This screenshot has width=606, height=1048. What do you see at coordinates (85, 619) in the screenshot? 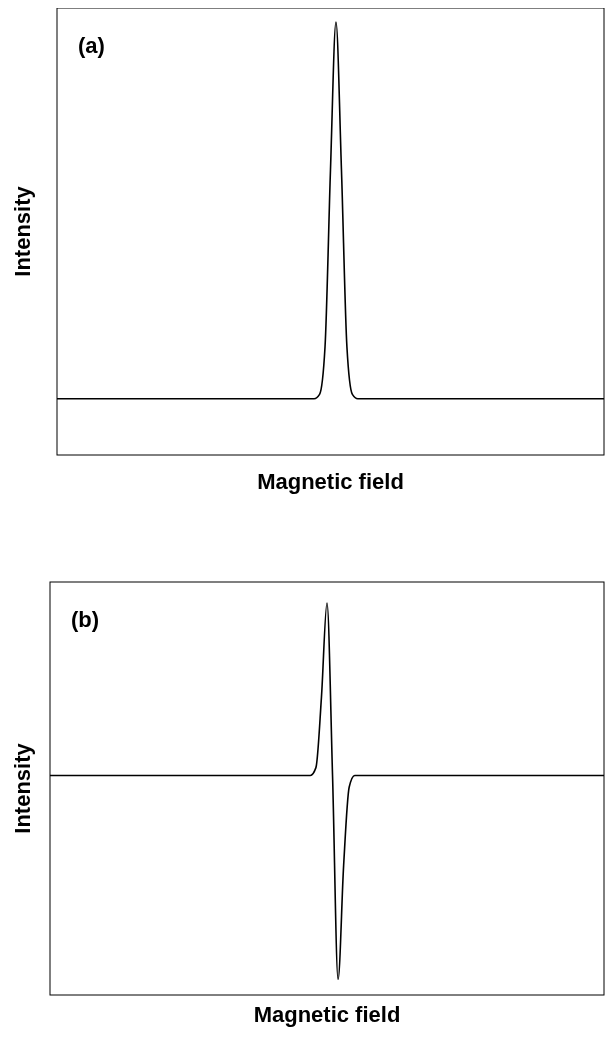
I see `annotation: (b)` at bounding box center [85, 619].